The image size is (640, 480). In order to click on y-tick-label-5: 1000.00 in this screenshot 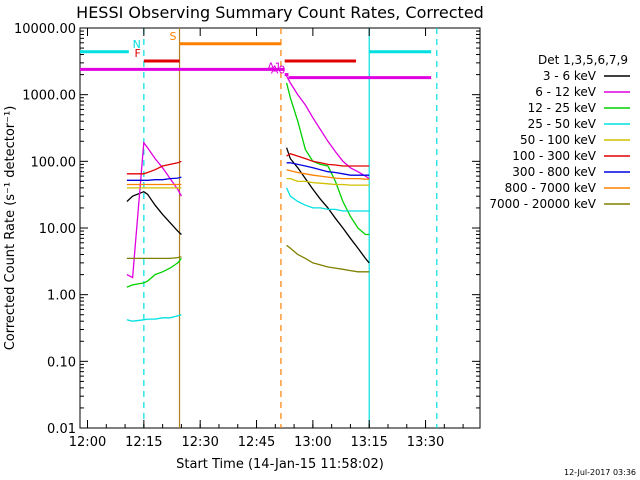, I will do `click(49, 96)`.